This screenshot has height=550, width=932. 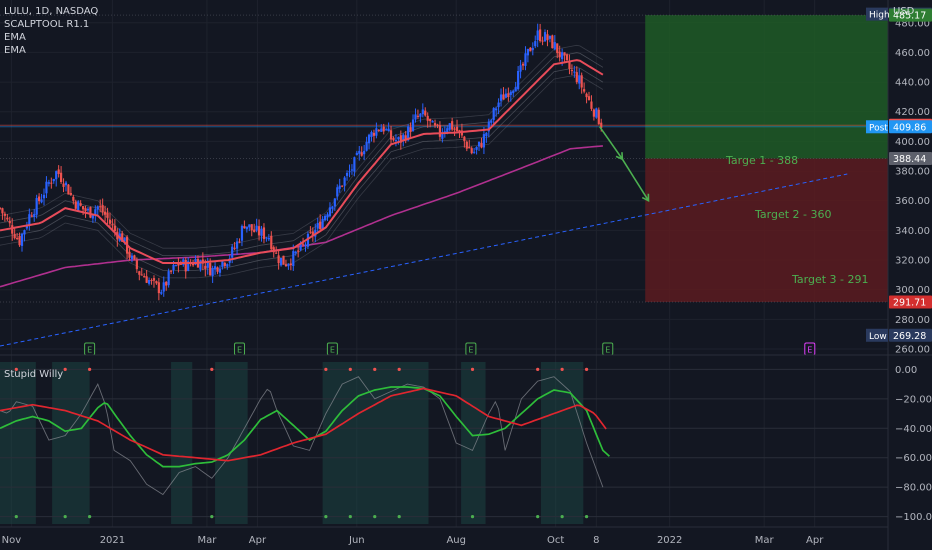 I want to click on y-tick-label: 440.00, so click(x=912, y=83).